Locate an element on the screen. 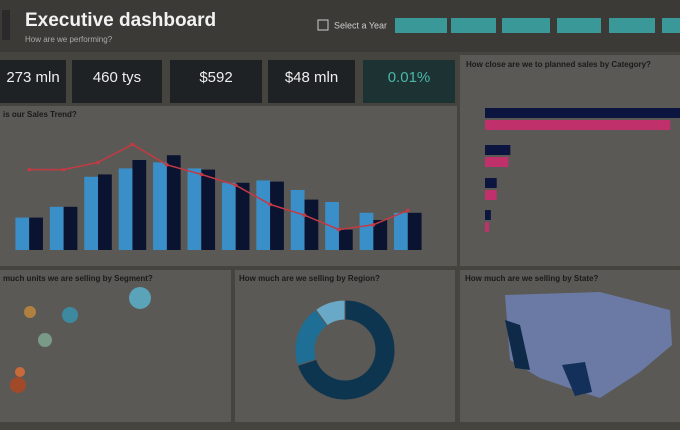 Image resolution: width=680 pixels, height=430 pixels. dashboard-title: Executive dashboard is located at coordinates (120, 20).